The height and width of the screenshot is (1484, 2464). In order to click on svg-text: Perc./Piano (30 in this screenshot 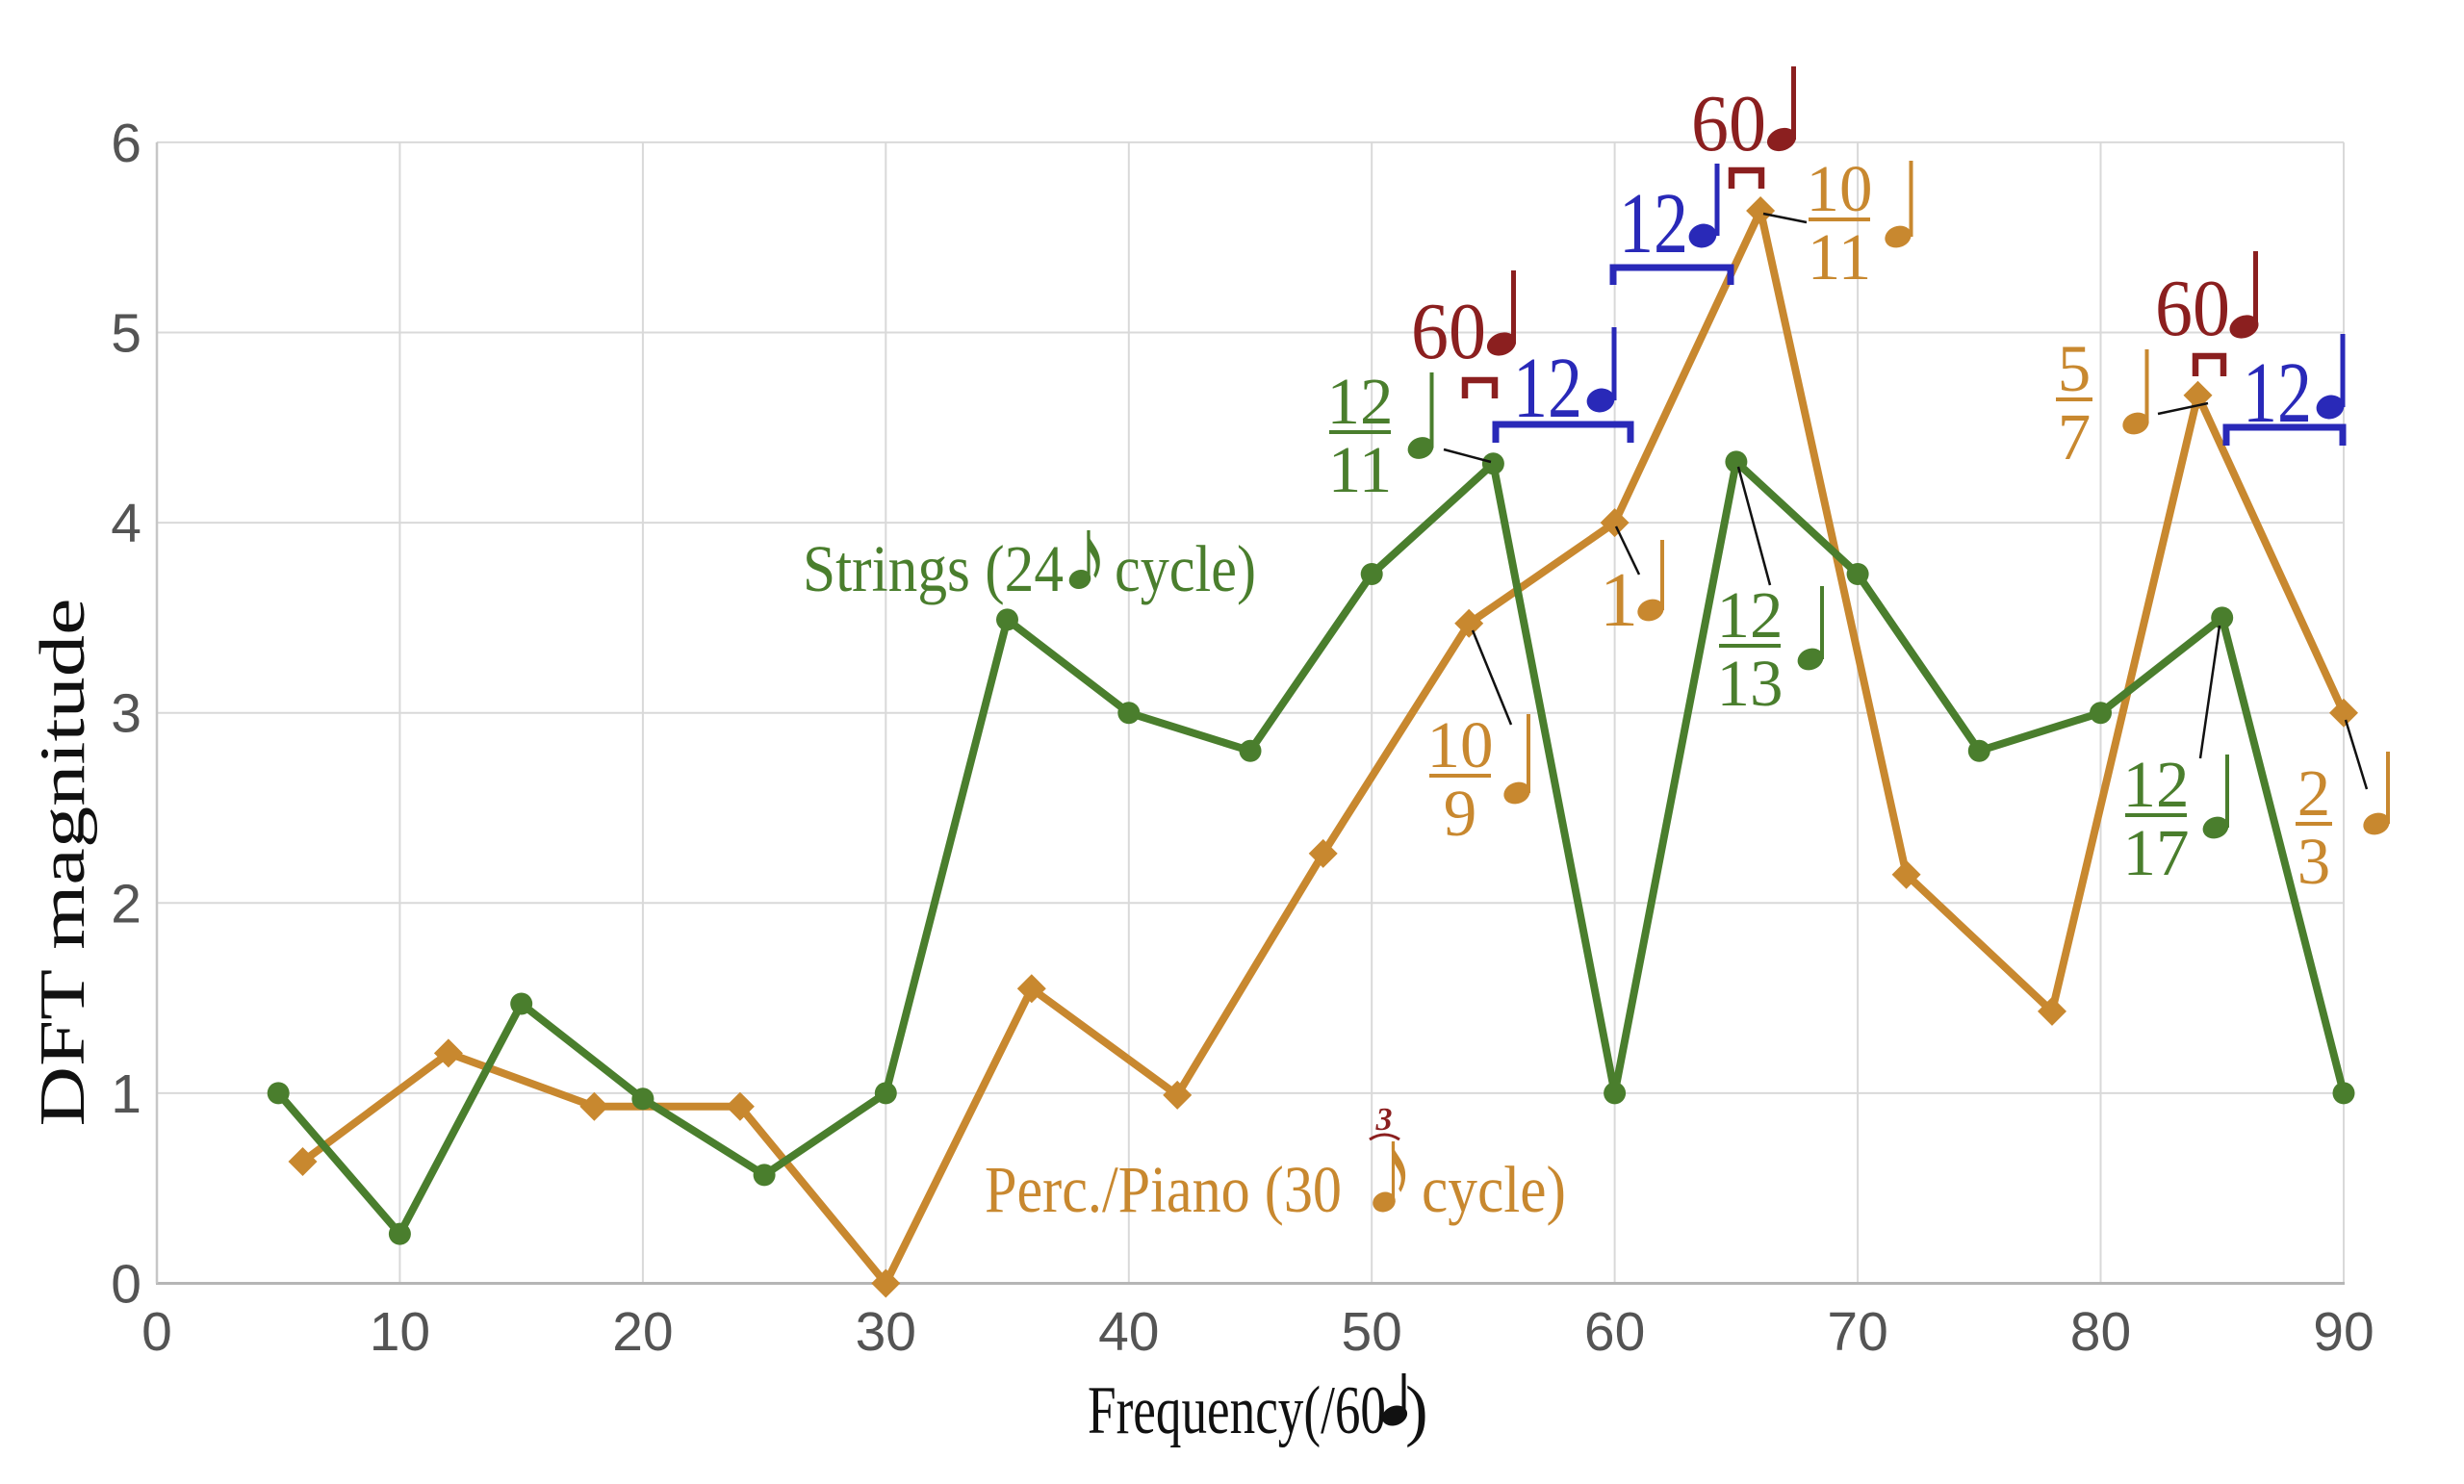, I will do `click(1163, 1189)`.